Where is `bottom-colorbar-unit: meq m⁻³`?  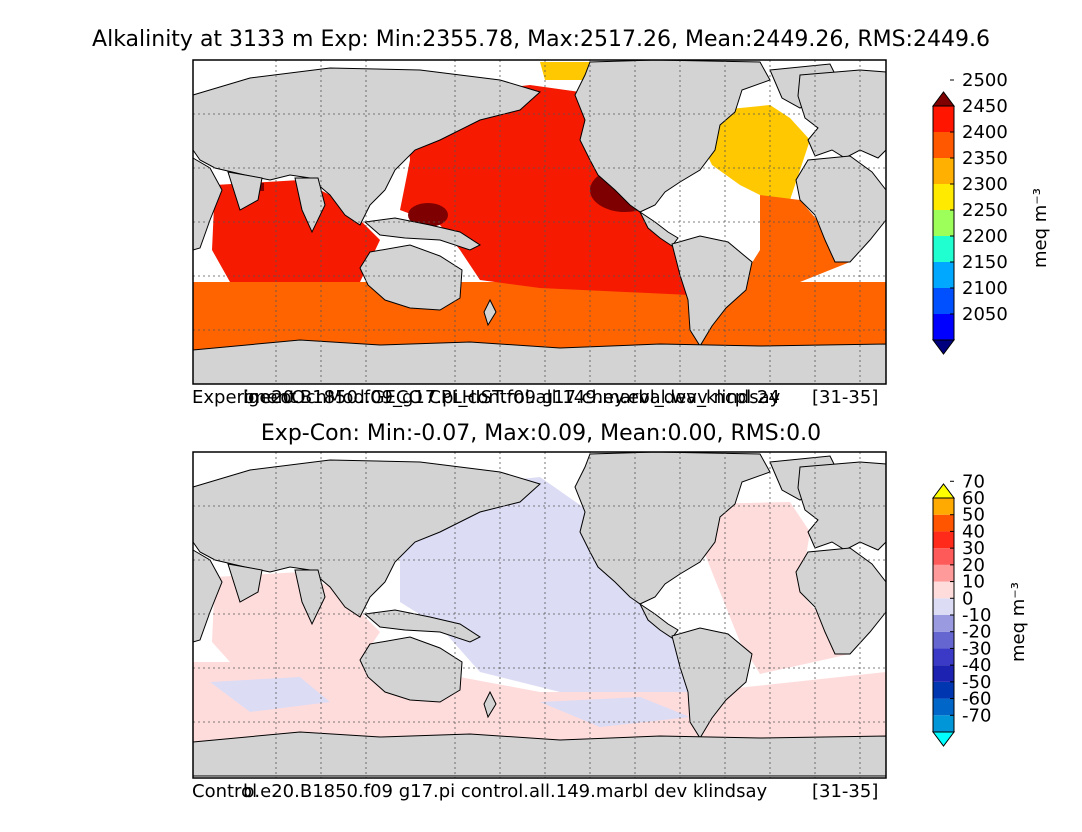 bottom-colorbar-unit: meq m⁻³ is located at coordinates (1018, 622).